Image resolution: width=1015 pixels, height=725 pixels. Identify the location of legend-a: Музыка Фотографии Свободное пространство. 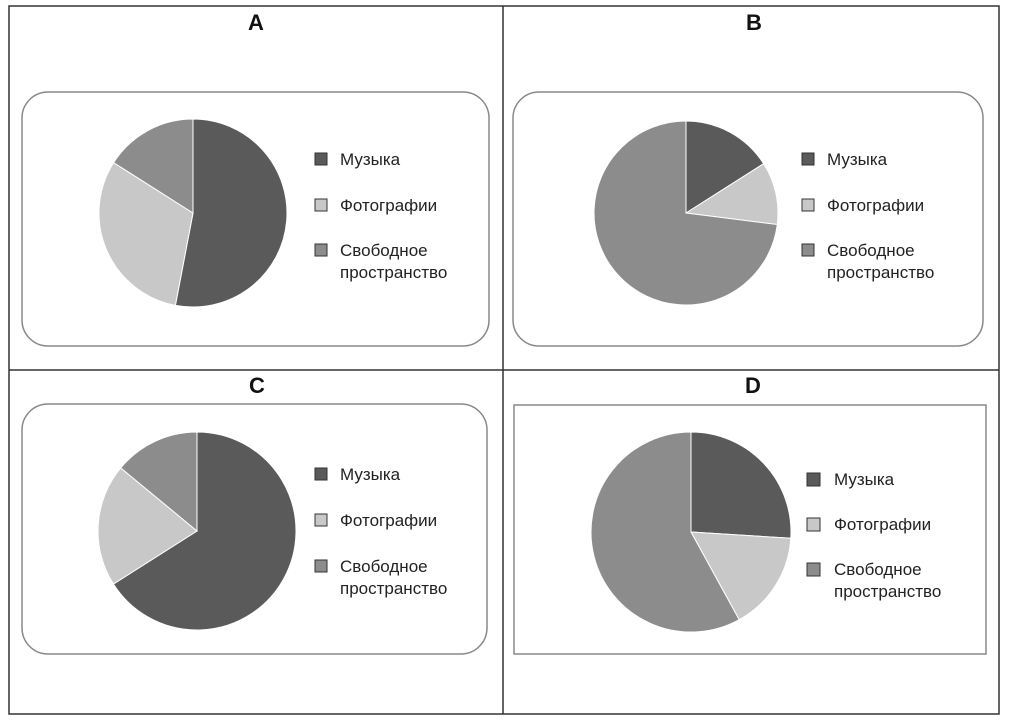
(380, 216).